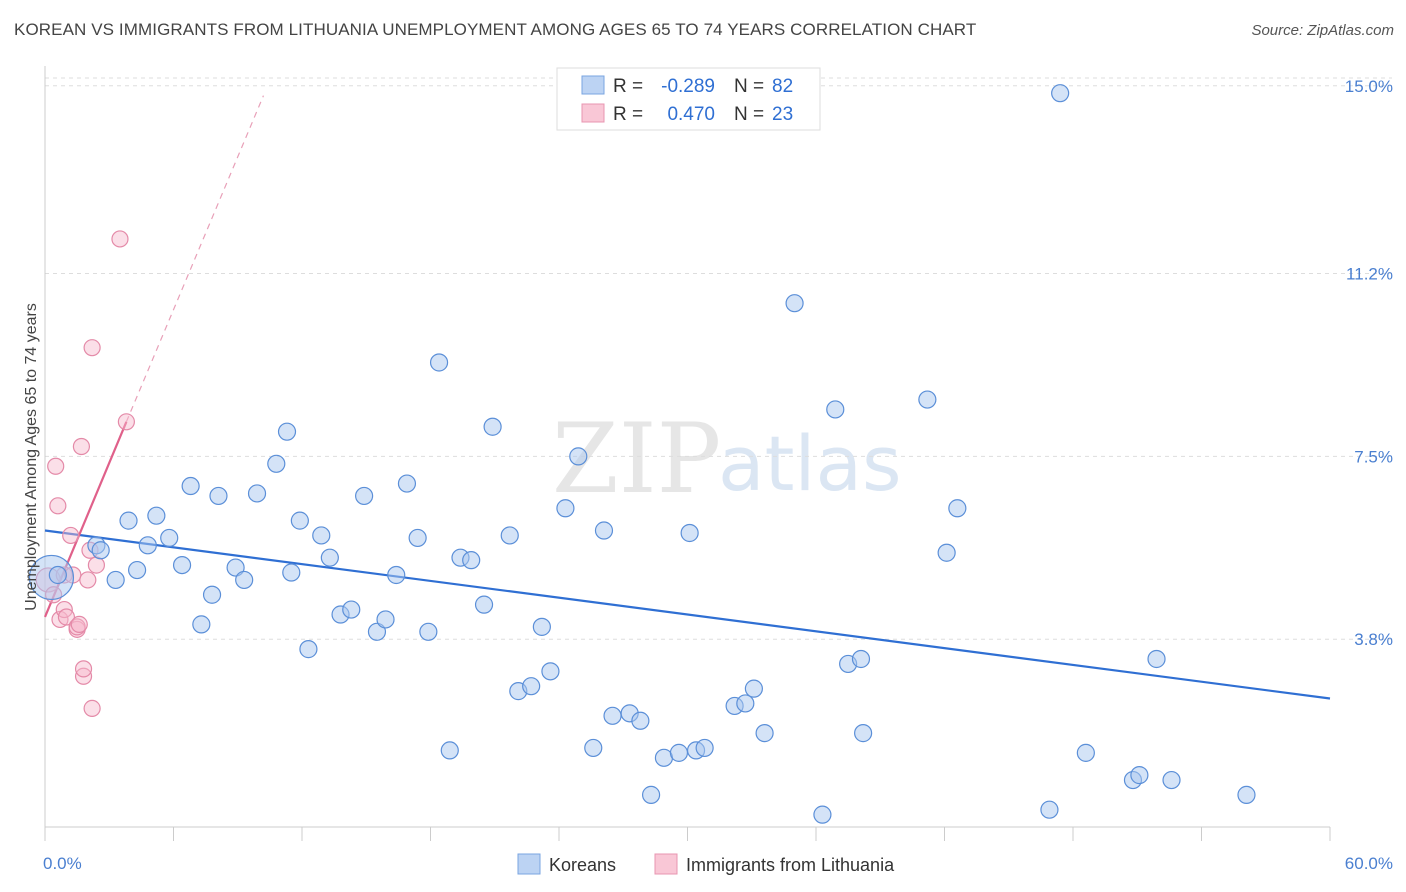 The height and width of the screenshot is (892, 1406). What do you see at coordinates (85, 474) in the screenshot?
I see `lithuania-points` at bounding box center [85, 474].